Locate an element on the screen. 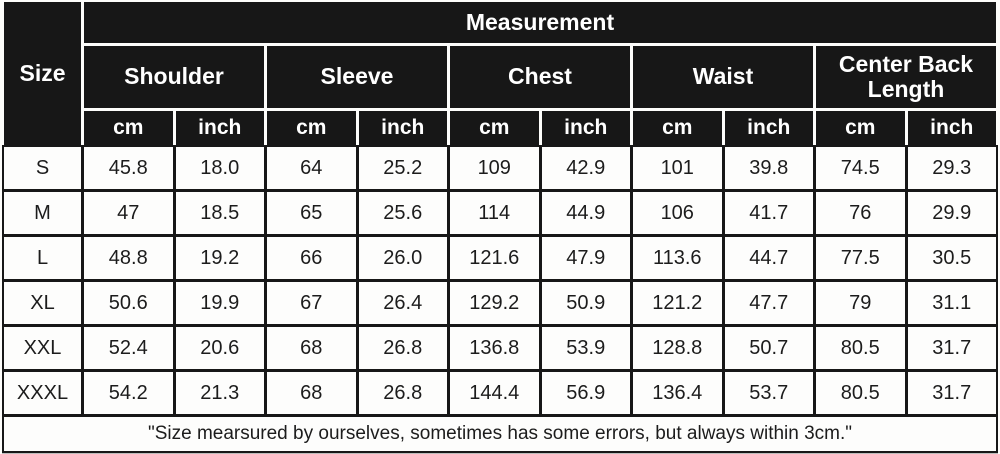 The image size is (1000, 454). measurement-value: 30.5 is located at coordinates (951, 258).